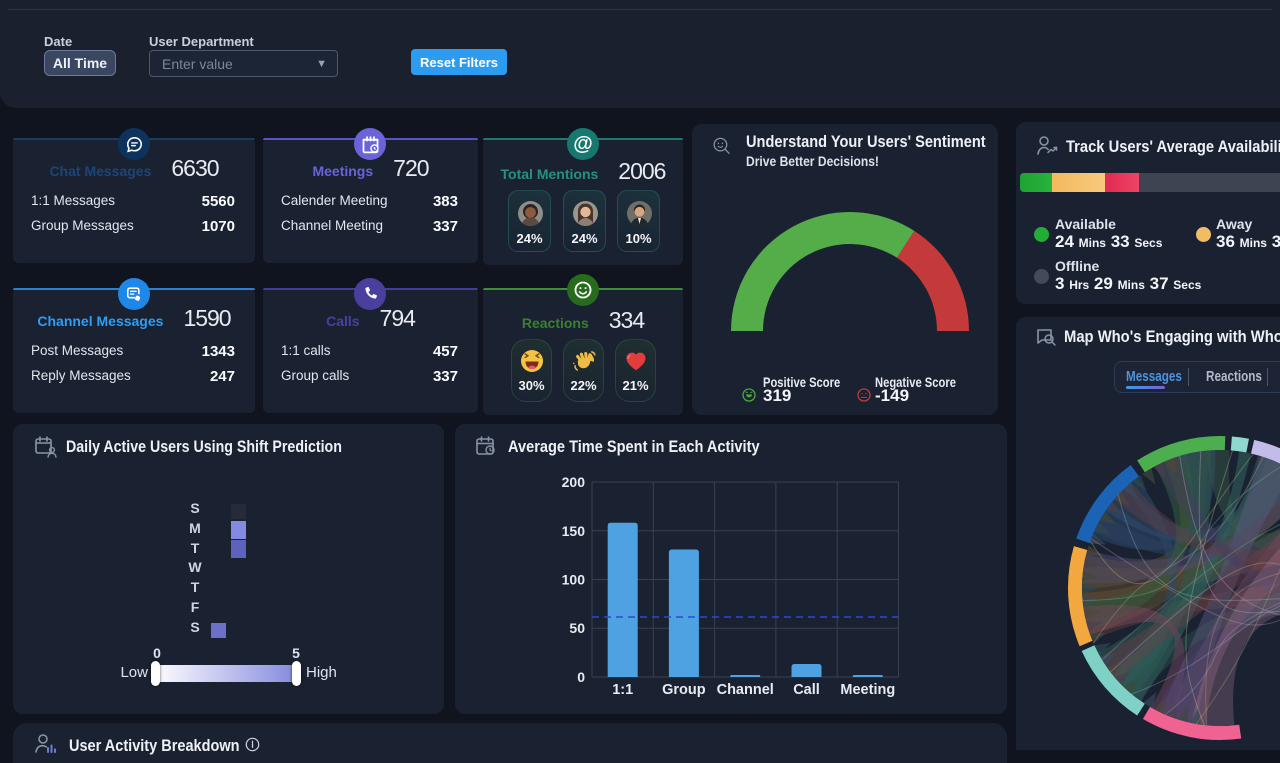 The width and height of the screenshot is (1280, 763). What do you see at coordinates (574, 531) in the screenshot?
I see `svg-text: 150` at bounding box center [574, 531].